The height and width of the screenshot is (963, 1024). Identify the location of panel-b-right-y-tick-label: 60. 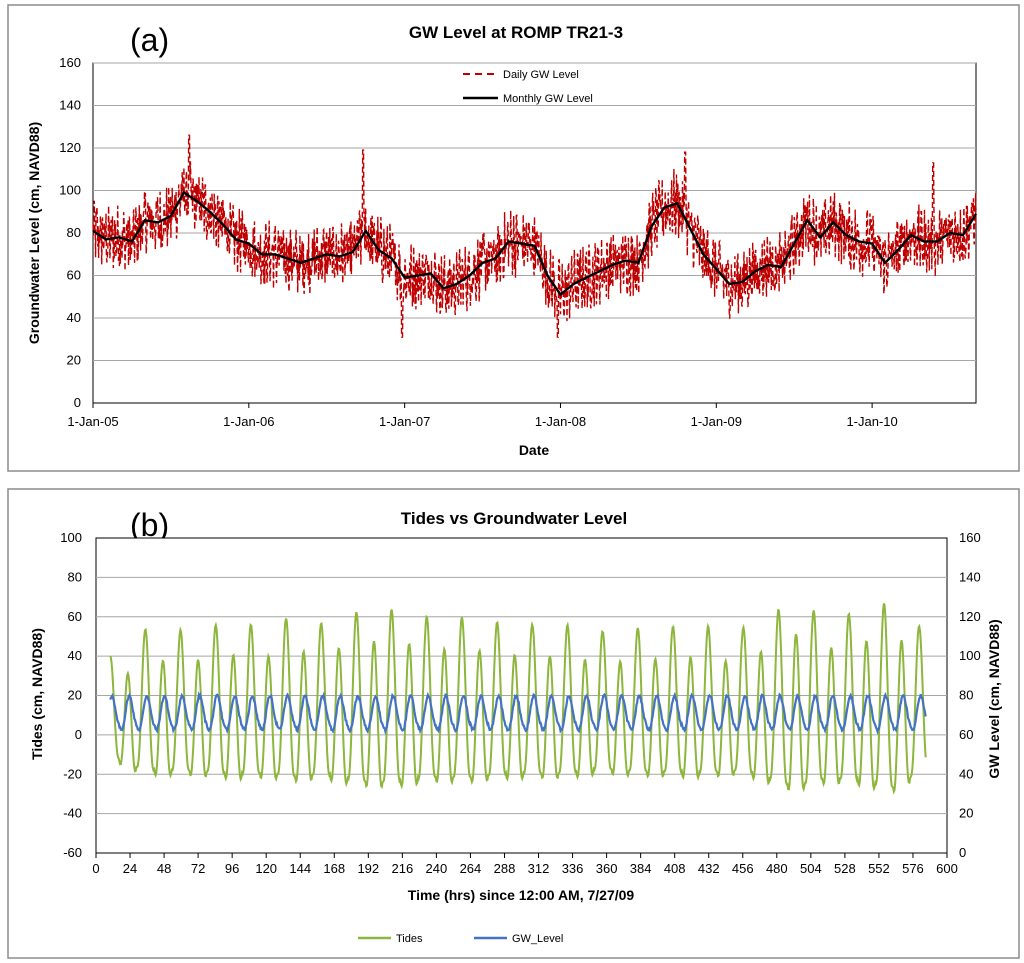
(966, 734).